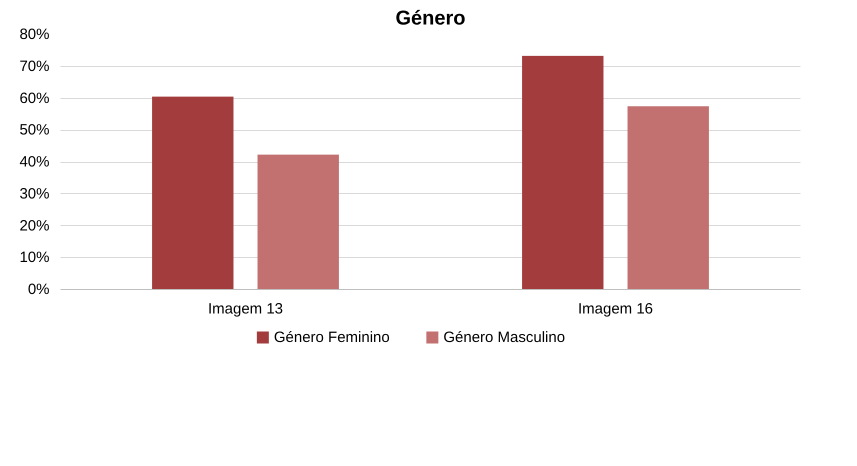 The width and height of the screenshot is (857, 466). I want to click on y-tick-label: 40%, so click(34, 162).